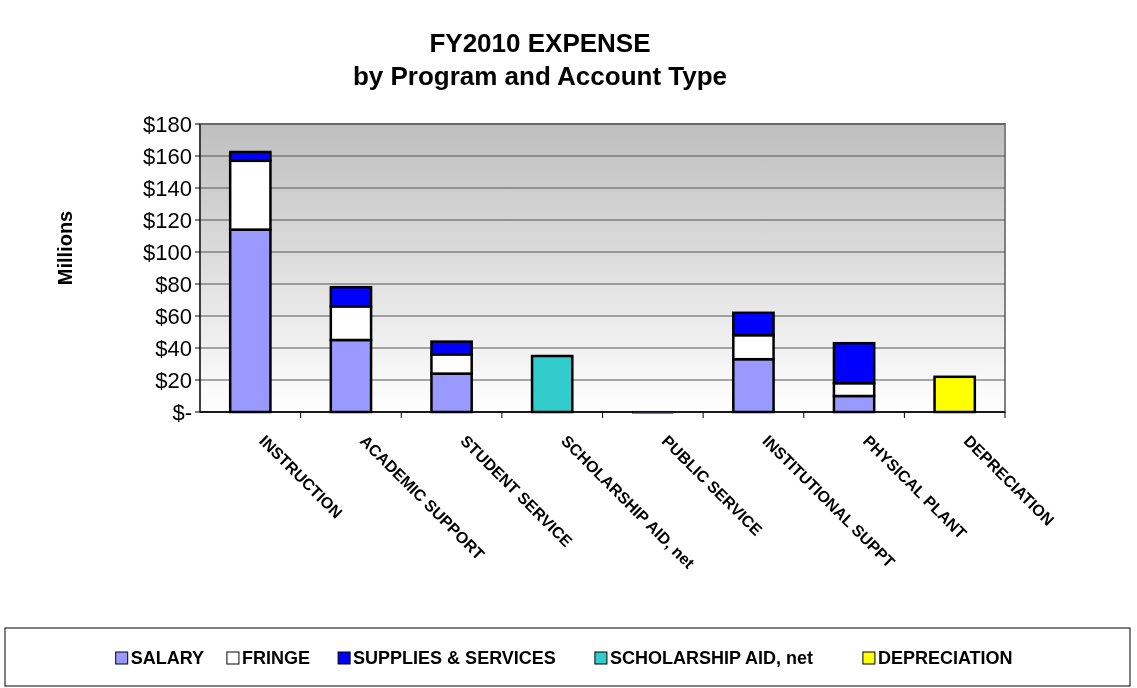 This screenshot has width=1137, height=688. I want to click on legend-label: SUPPLIES & SERVICES, so click(454, 658).